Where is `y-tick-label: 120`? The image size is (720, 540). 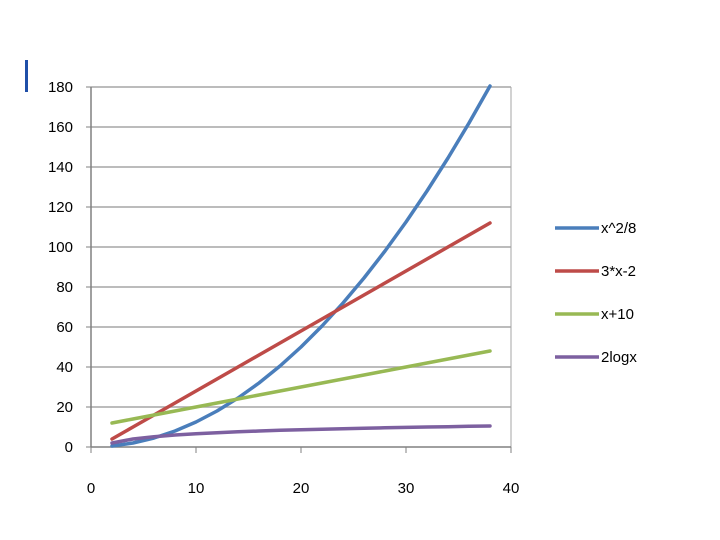 y-tick-label: 120 is located at coordinates (60, 207).